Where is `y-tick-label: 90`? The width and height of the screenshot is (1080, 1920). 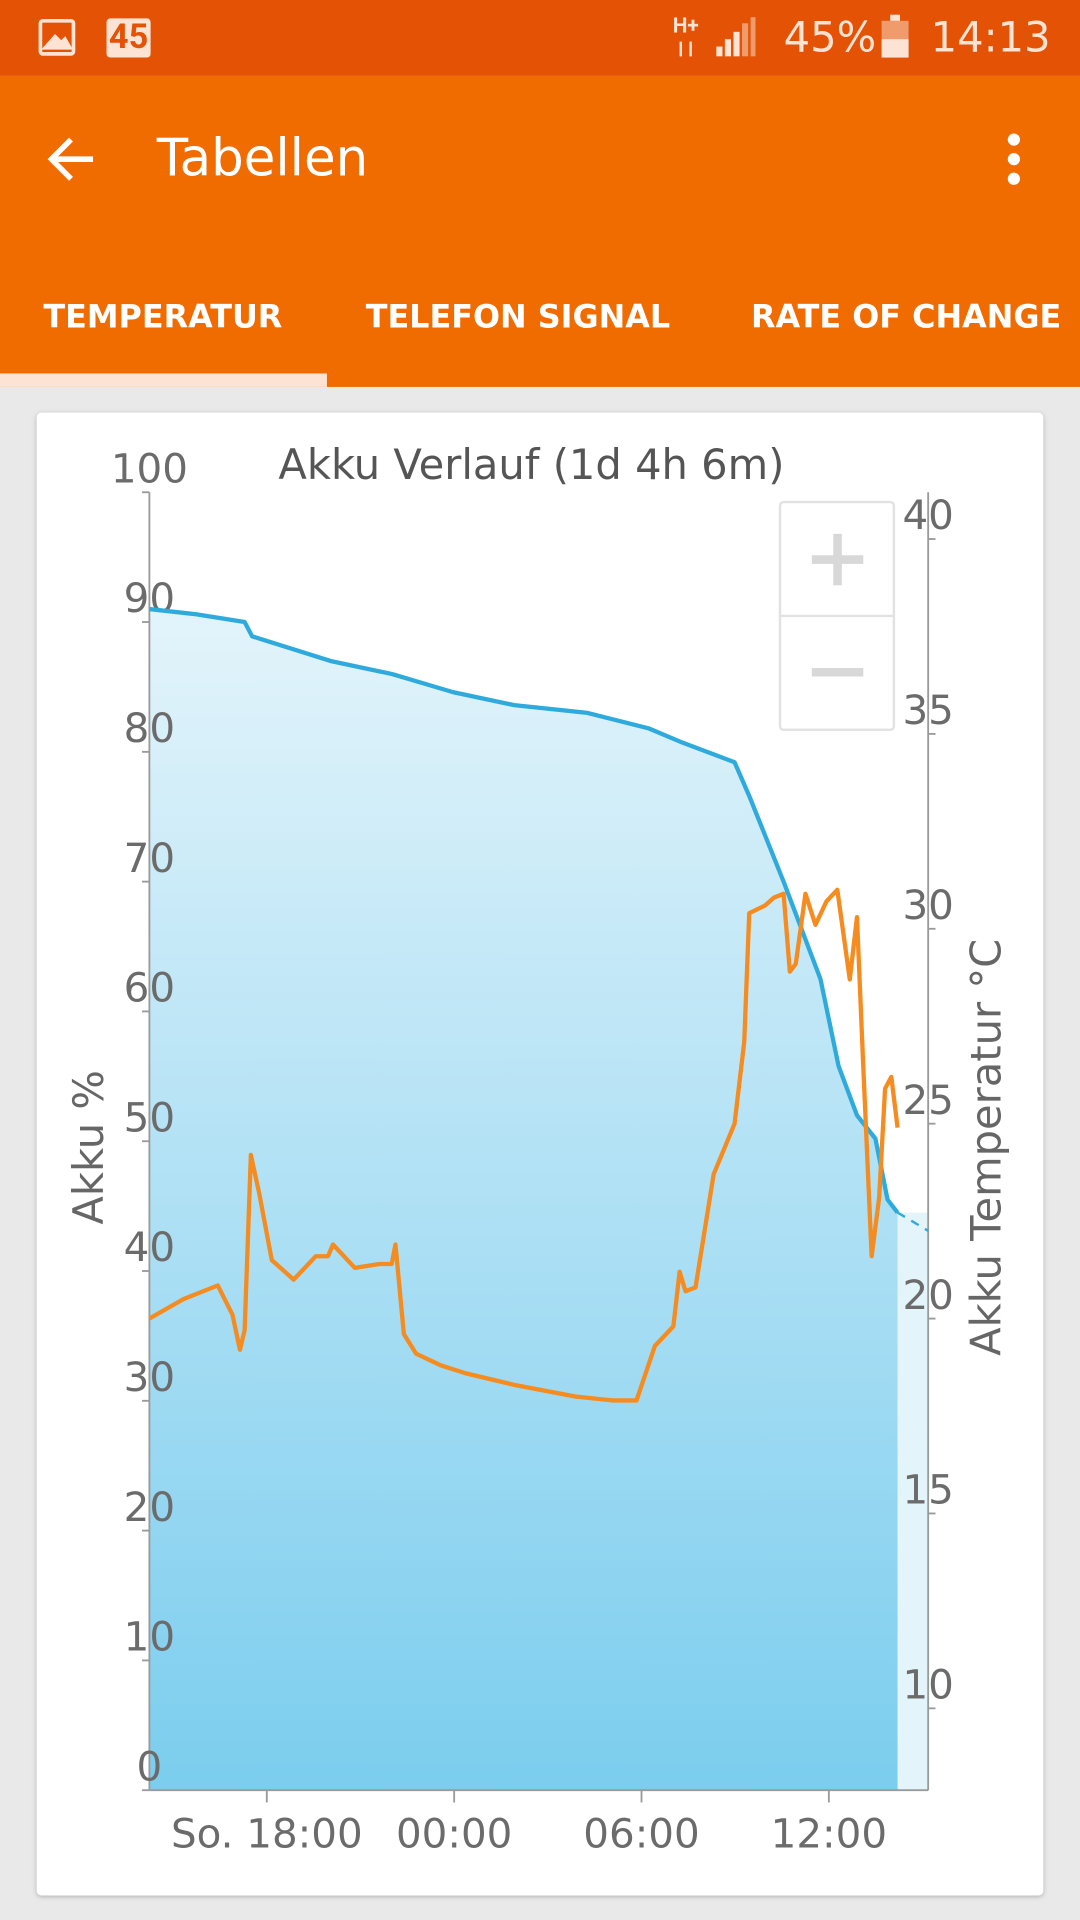 y-tick-label: 90 is located at coordinates (149, 598).